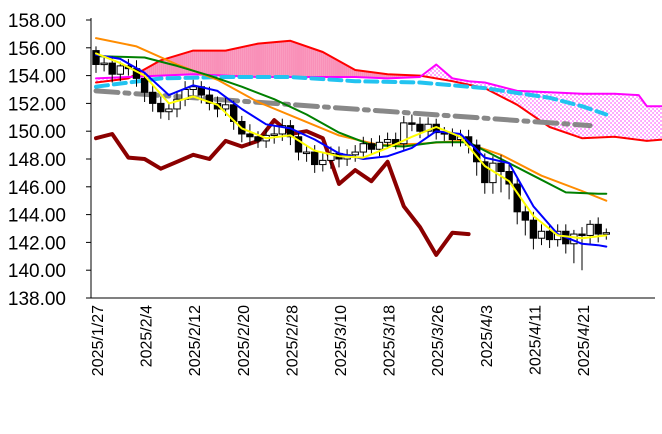 The width and height of the screenshot is (662, 434). What do you see at coordinates (244, 340) in the screenshot?
I see `x-tick-label: 2025/2/20` at bounding box center [244, 340].